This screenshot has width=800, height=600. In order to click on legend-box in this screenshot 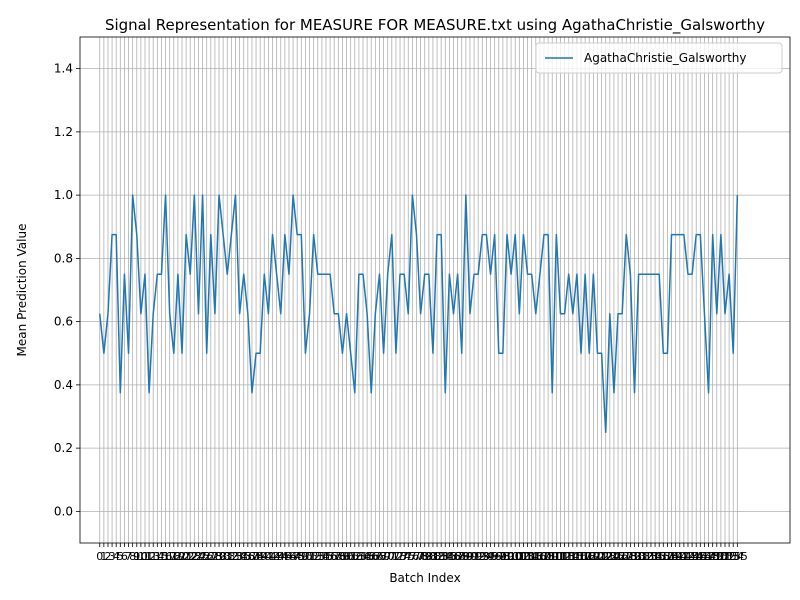, I will do `click(659, 58)`.